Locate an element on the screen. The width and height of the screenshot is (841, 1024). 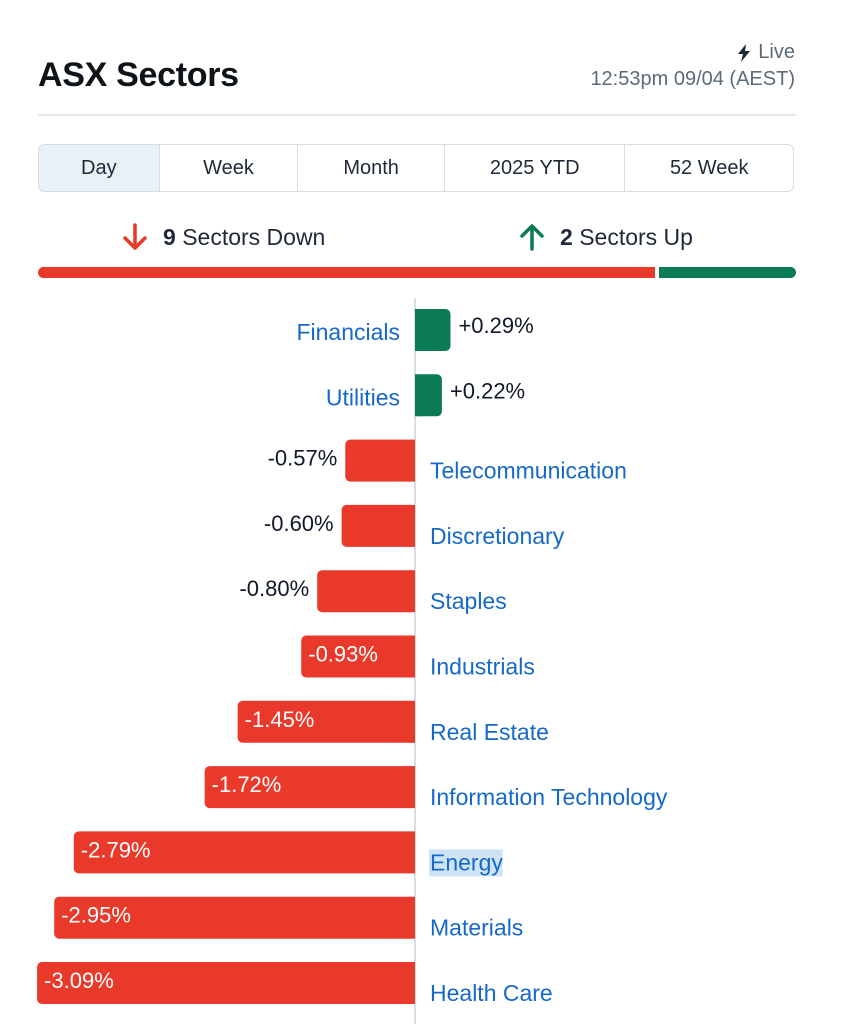
sectors-up-count: 2 is located at coordinates (566, 236).